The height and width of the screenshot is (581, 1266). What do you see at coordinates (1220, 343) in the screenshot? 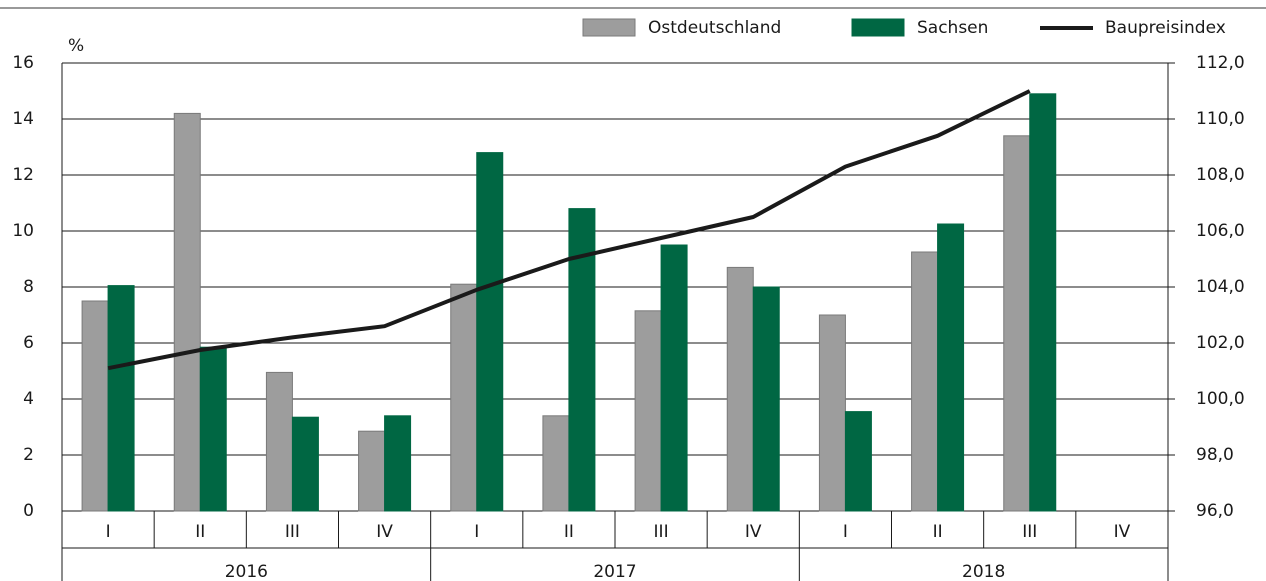
I see `y2-tick-label: 102,0` at bounding box center [1220, 343].